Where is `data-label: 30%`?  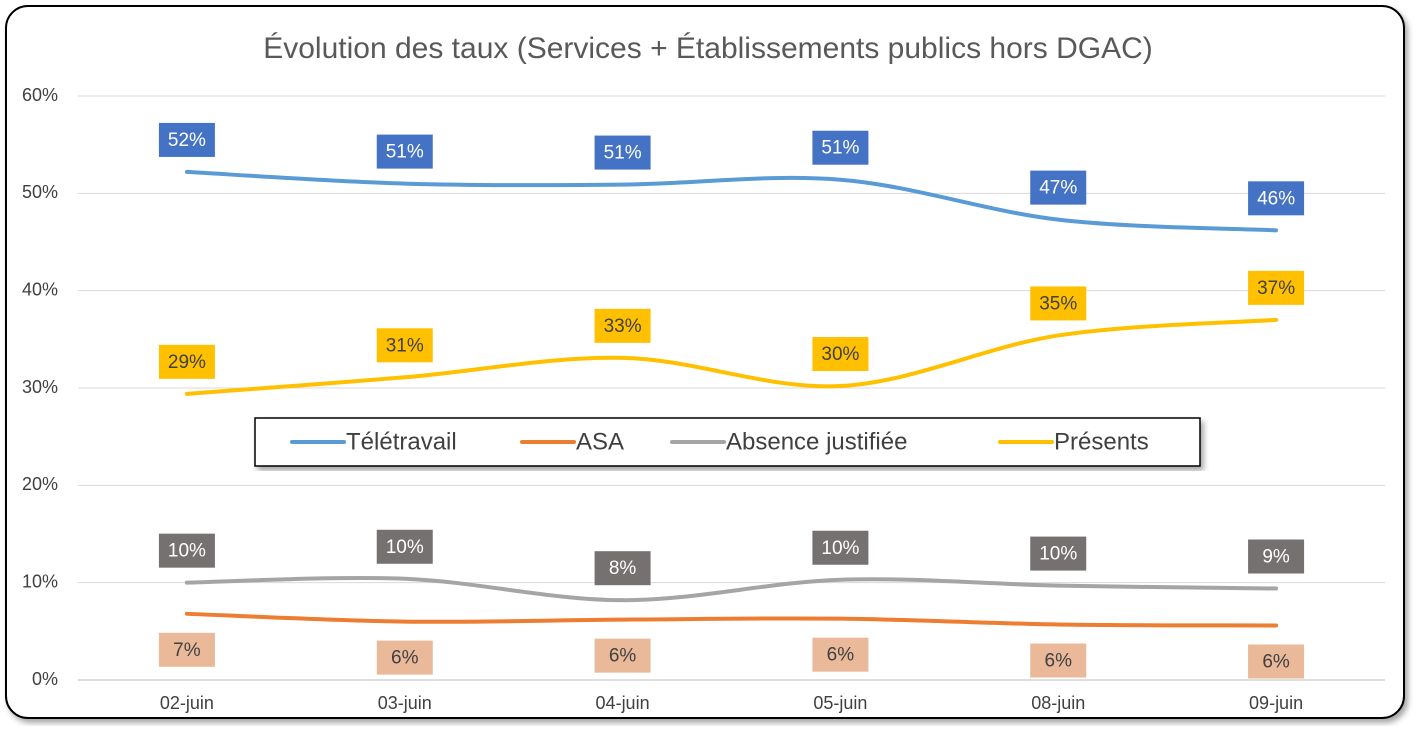 data-label: 30% is located at coordinates (840, 354).